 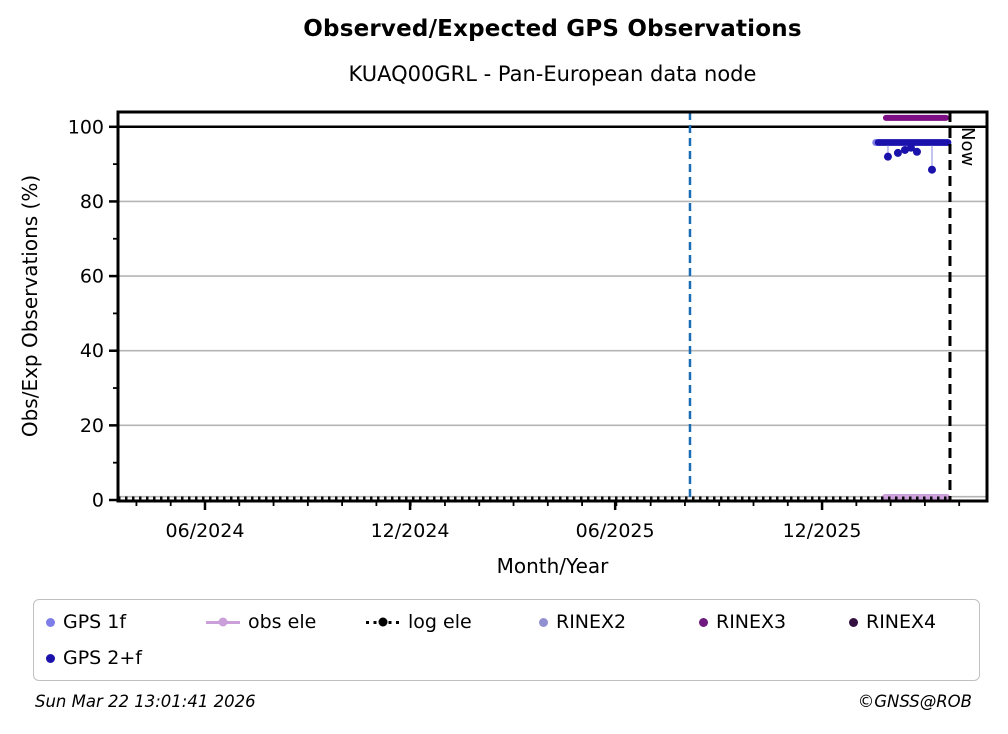 I want to click on legend-item-rinex2: RINEX2, so click(x=582, y=622).